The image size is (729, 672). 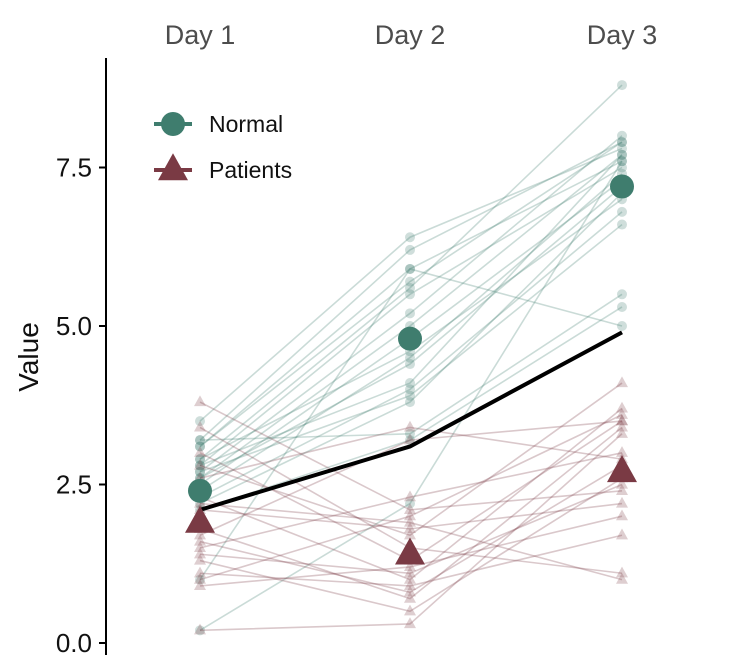 I want to click on legend-key-normal, so click(x=173, y=124).